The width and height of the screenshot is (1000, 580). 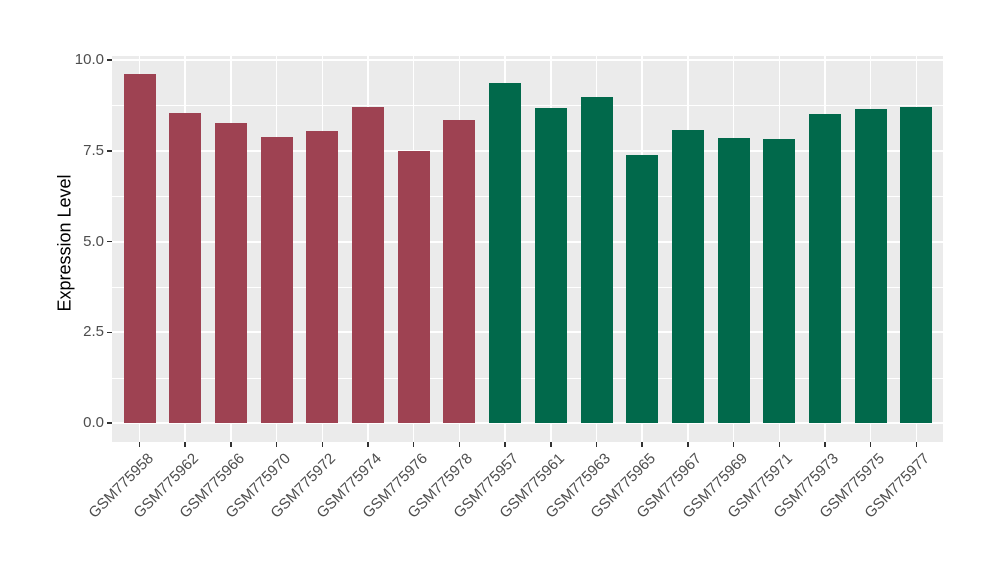 I want to click on y-tick-label: 10.0, so click(x=89, y=59).